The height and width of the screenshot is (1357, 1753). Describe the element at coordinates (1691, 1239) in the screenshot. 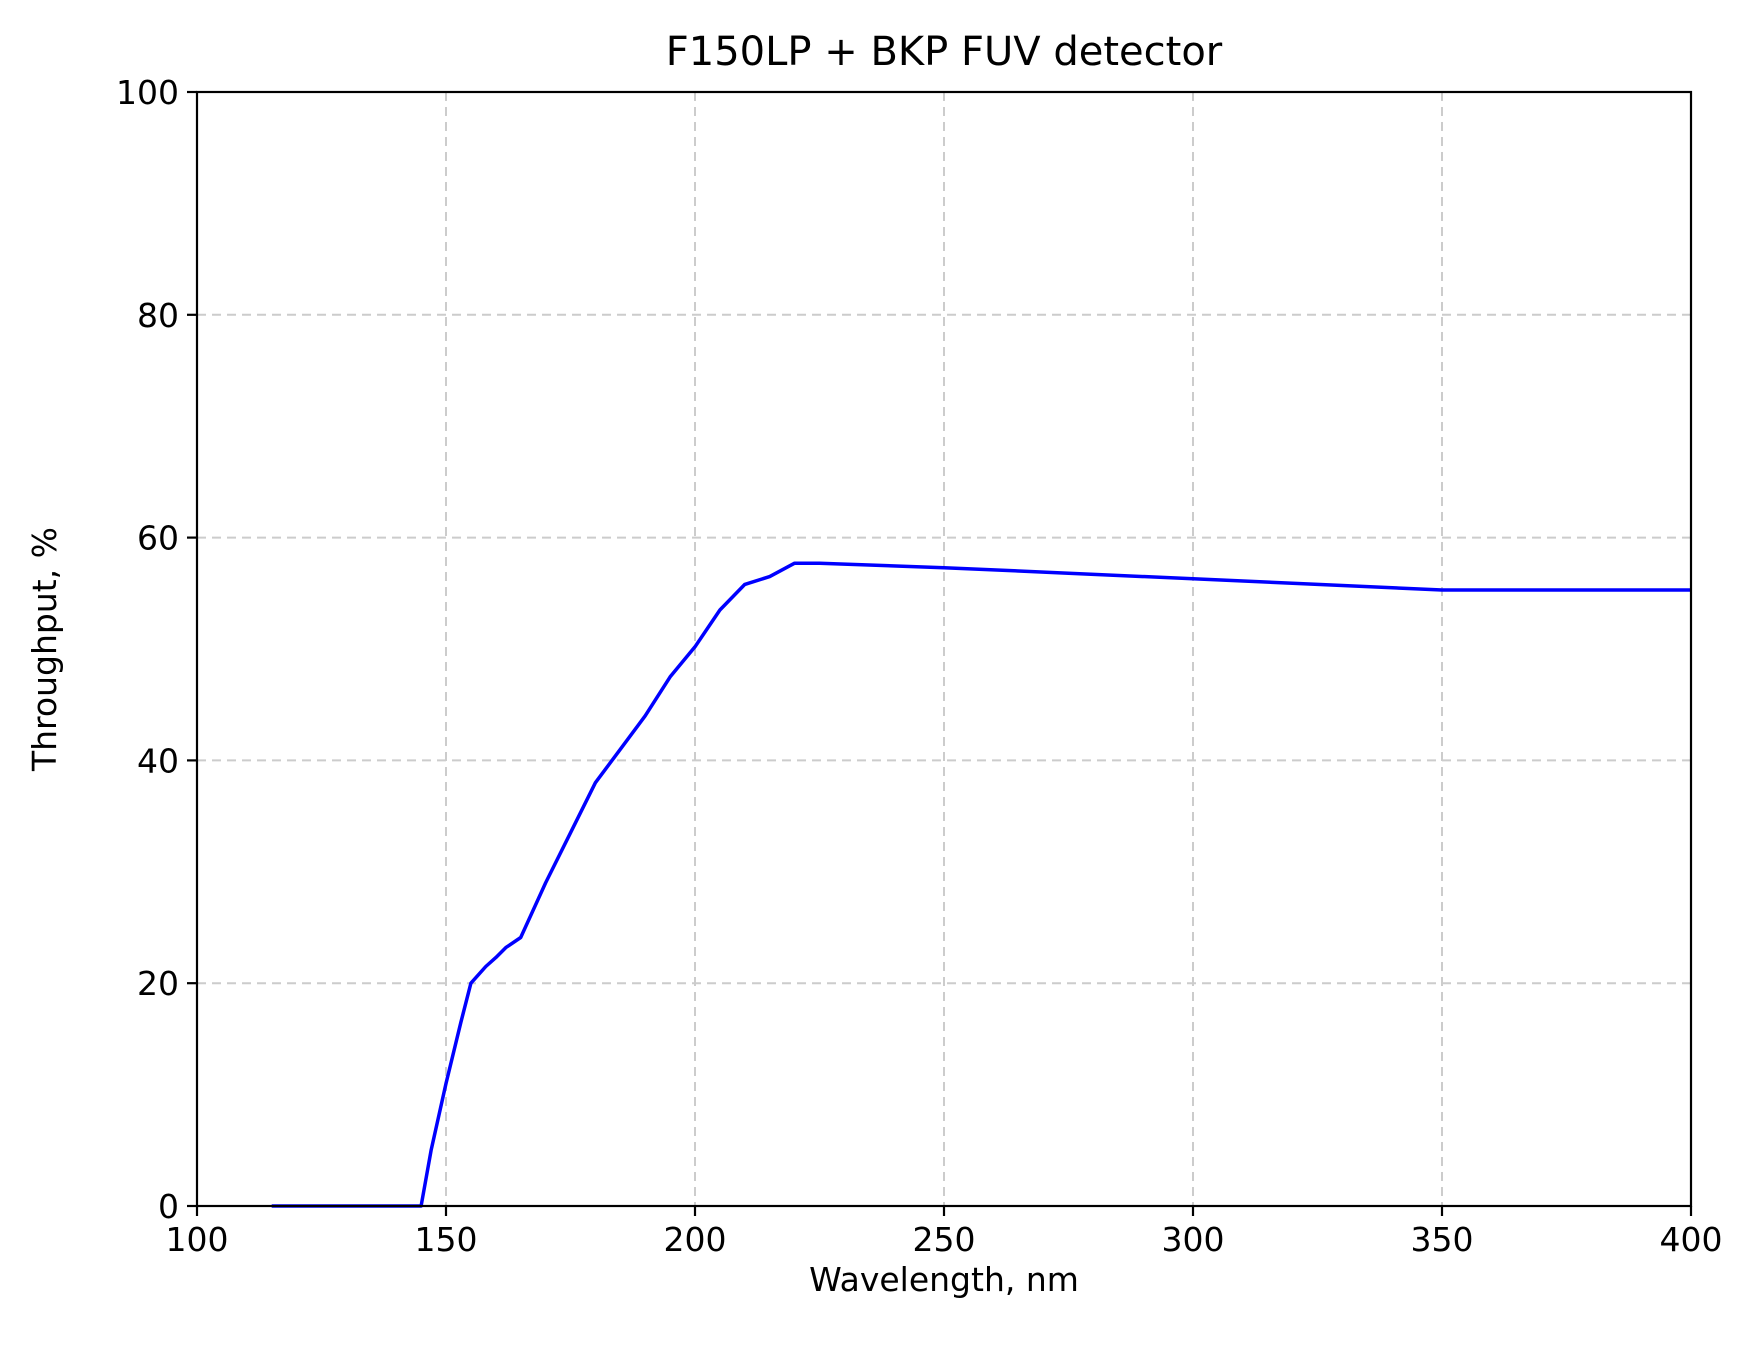

I see `x-tick-label: 400` at that location.